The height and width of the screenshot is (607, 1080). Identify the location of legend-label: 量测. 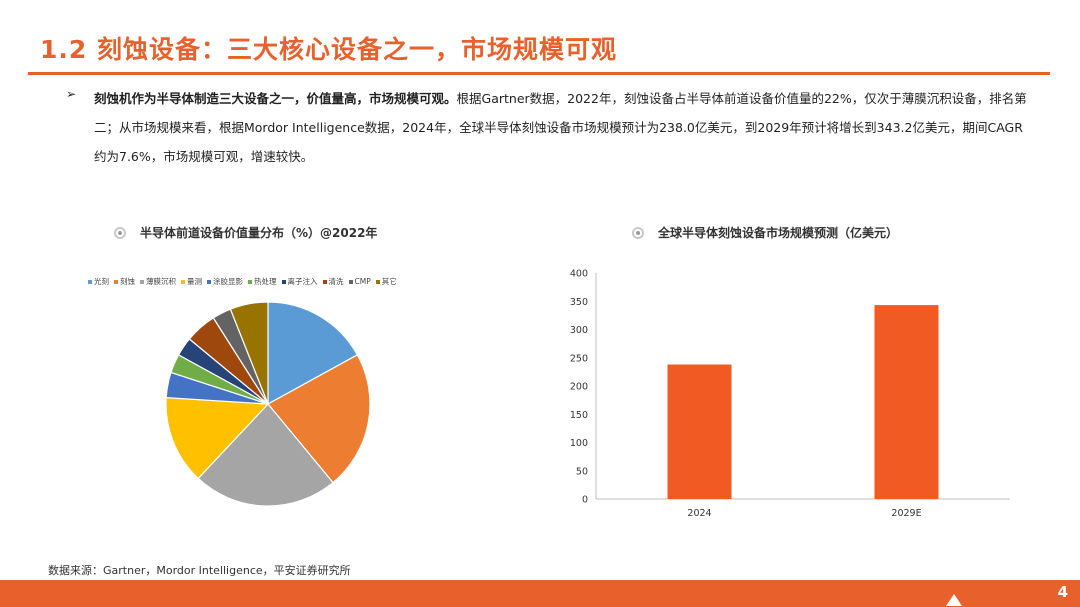
(194, 281).